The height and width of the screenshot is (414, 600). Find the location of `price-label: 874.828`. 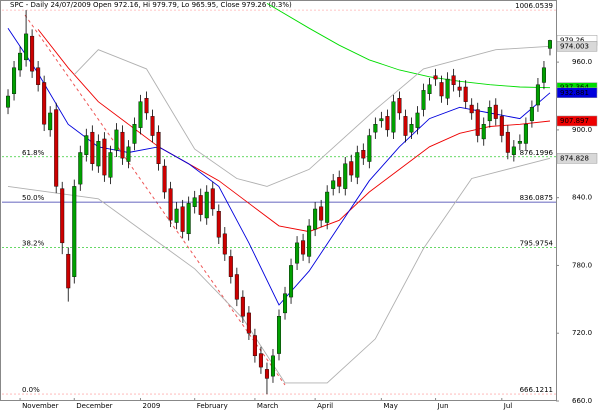

price-label: 874.828 is located at coordinates (574, 158).